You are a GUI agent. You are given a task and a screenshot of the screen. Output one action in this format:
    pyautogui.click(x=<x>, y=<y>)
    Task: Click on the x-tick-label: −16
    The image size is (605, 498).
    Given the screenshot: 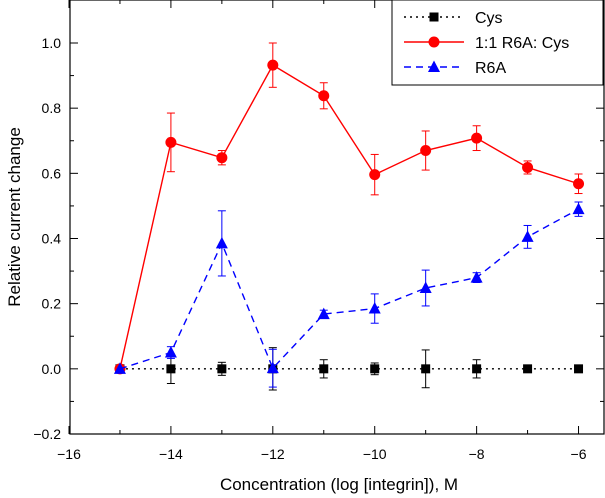 What is the action you would take?
    pyautogui.click(x=69, y=454)
    